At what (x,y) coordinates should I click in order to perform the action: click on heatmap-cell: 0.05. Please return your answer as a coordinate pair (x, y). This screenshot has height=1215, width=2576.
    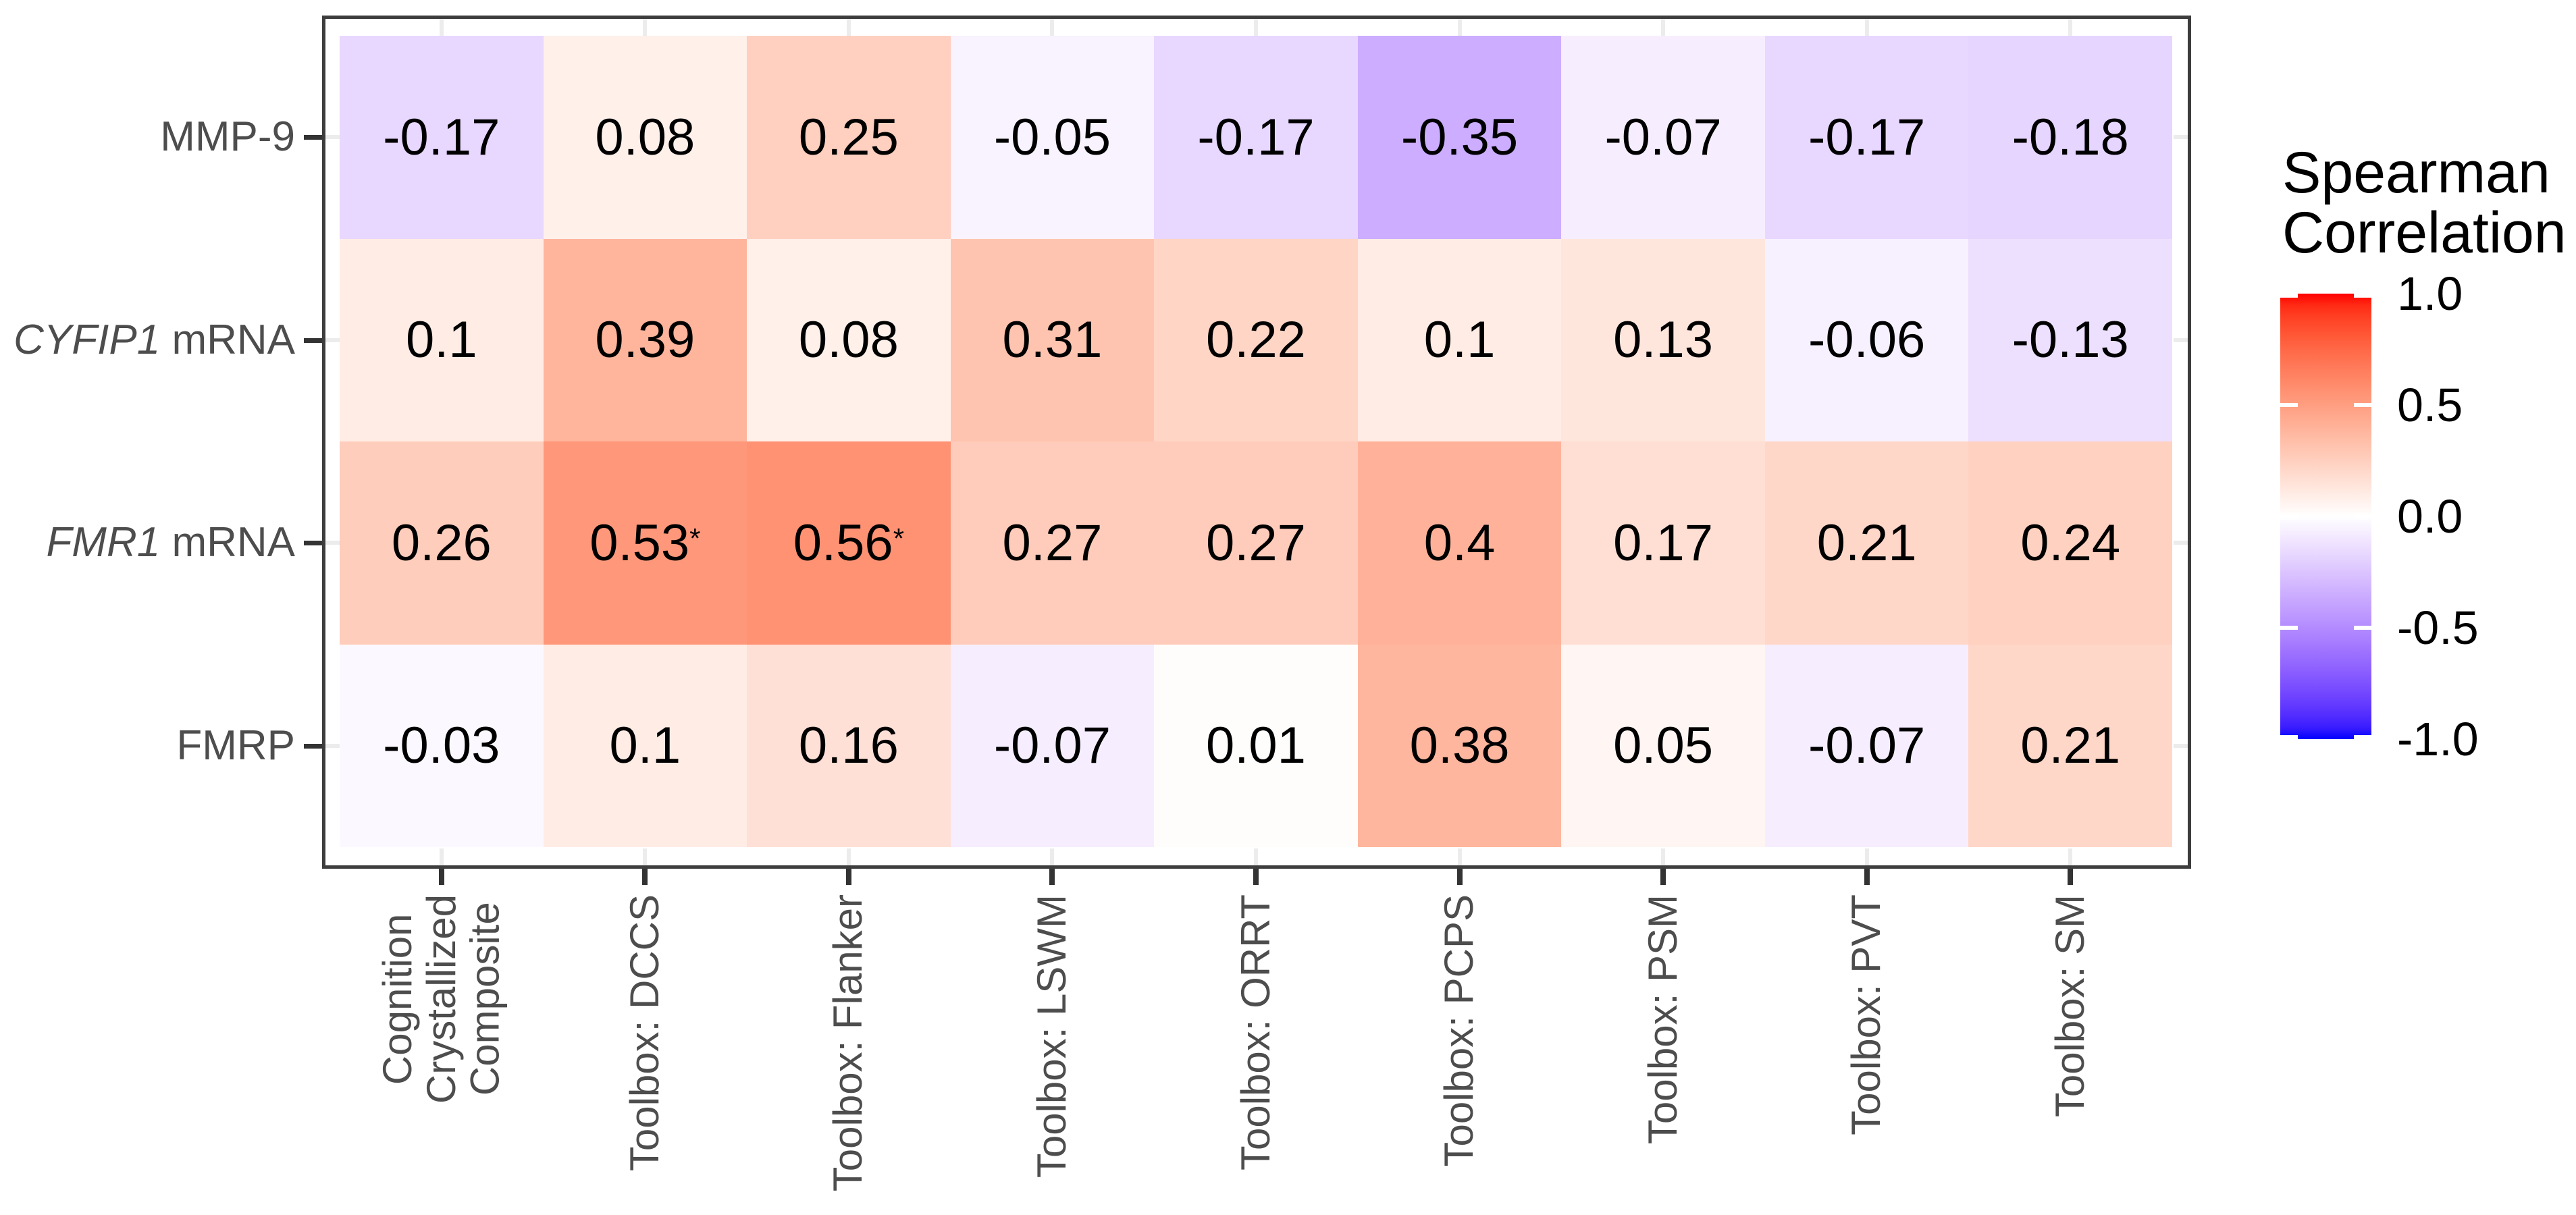
    Looking at the image, I should click on (1663, 745).